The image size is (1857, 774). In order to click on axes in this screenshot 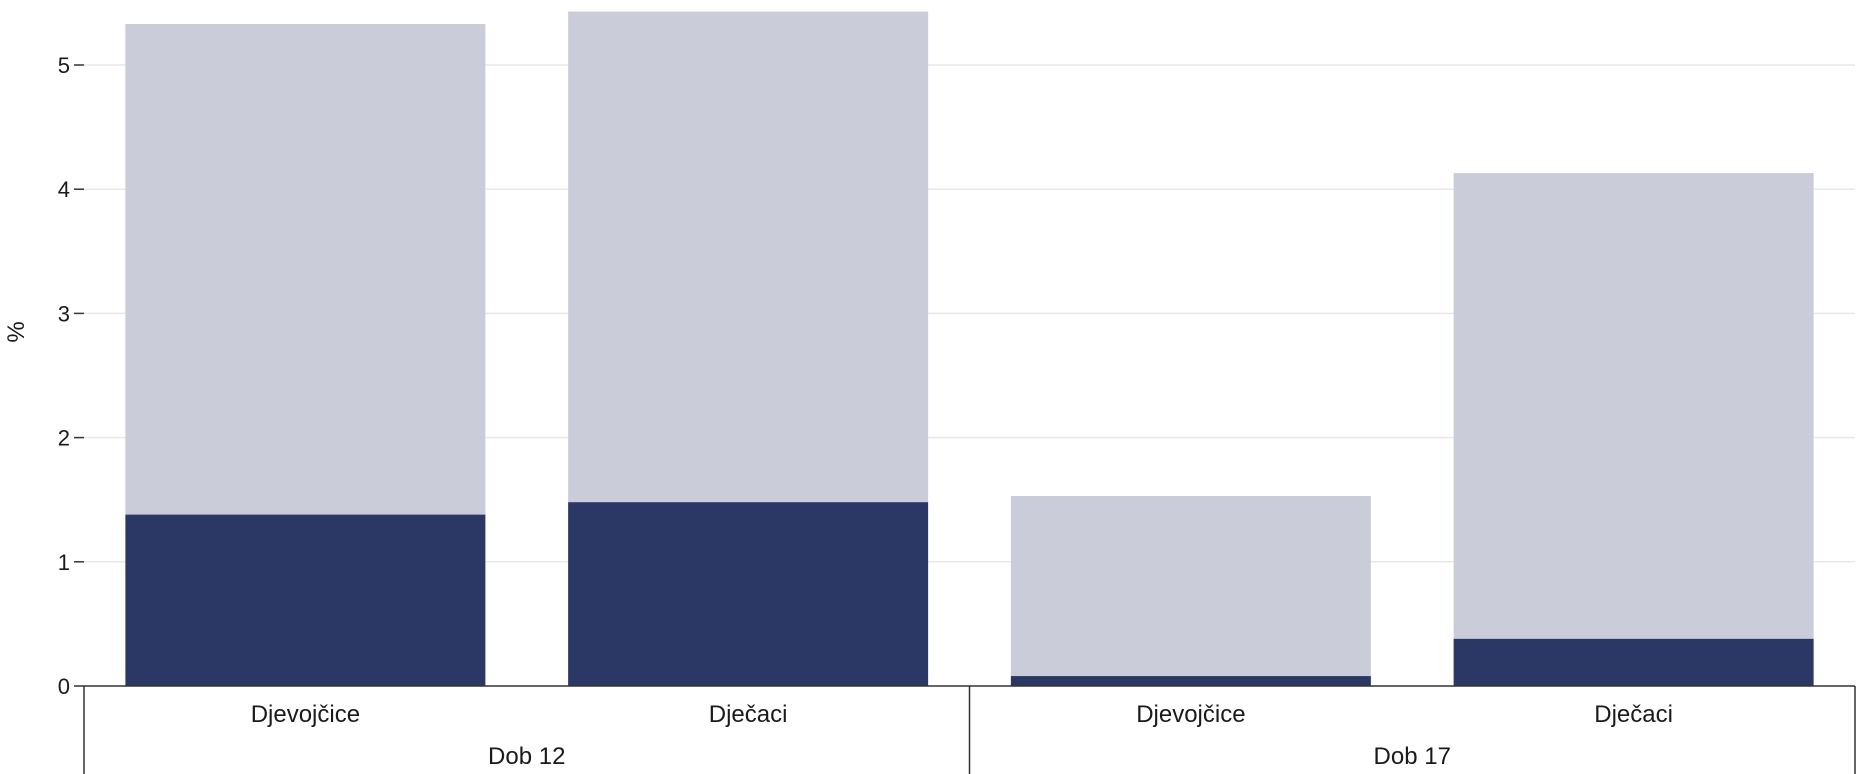, I will do `click(969, 729)`.